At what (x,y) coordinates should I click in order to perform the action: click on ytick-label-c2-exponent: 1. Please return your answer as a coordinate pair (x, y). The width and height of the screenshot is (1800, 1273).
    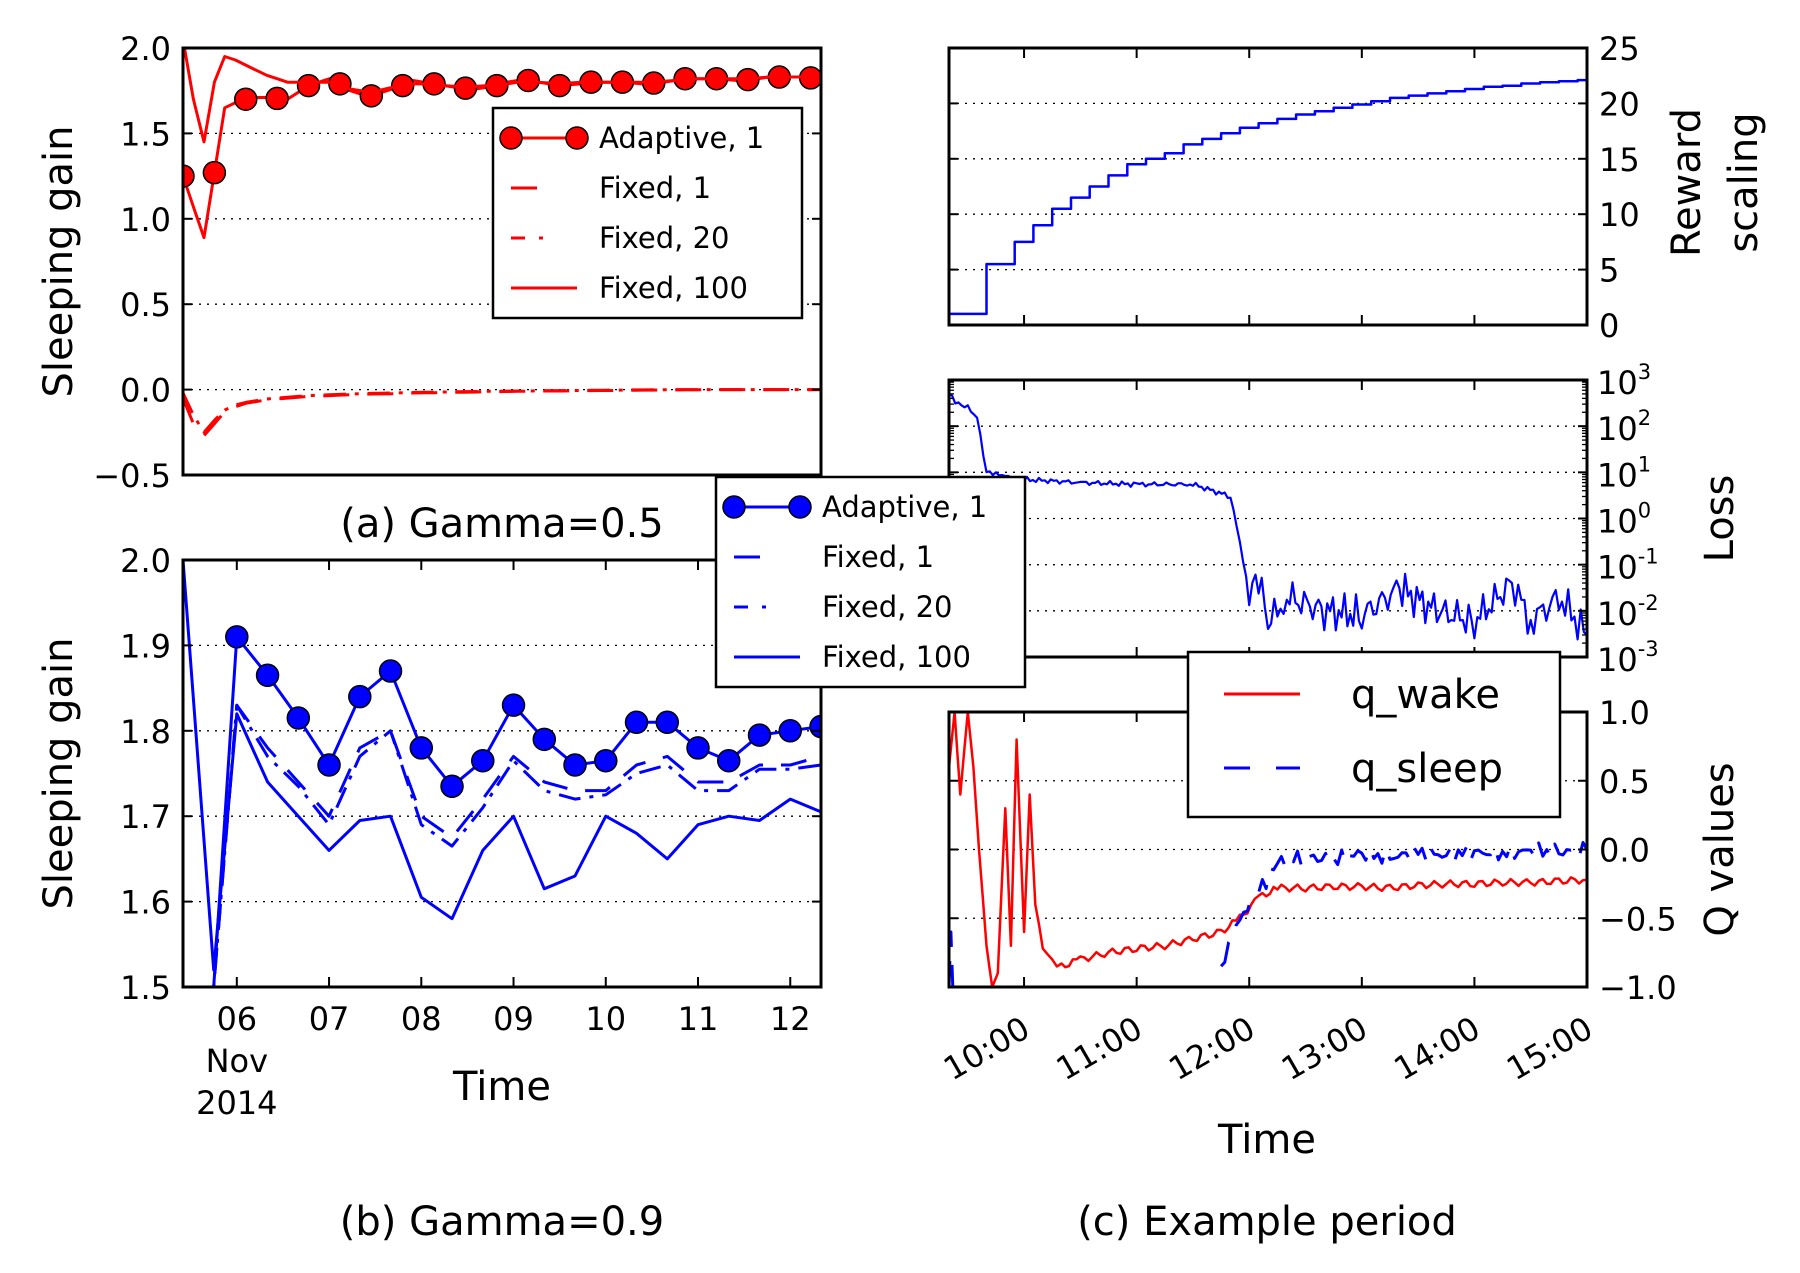
    Looking at the image, I should click on (1644, 464).